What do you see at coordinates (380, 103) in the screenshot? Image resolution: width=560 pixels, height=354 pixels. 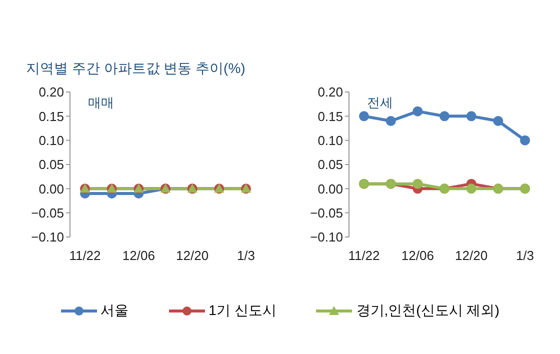 I see `chart-subtitle: 전세` at bounding box center [380, 103].